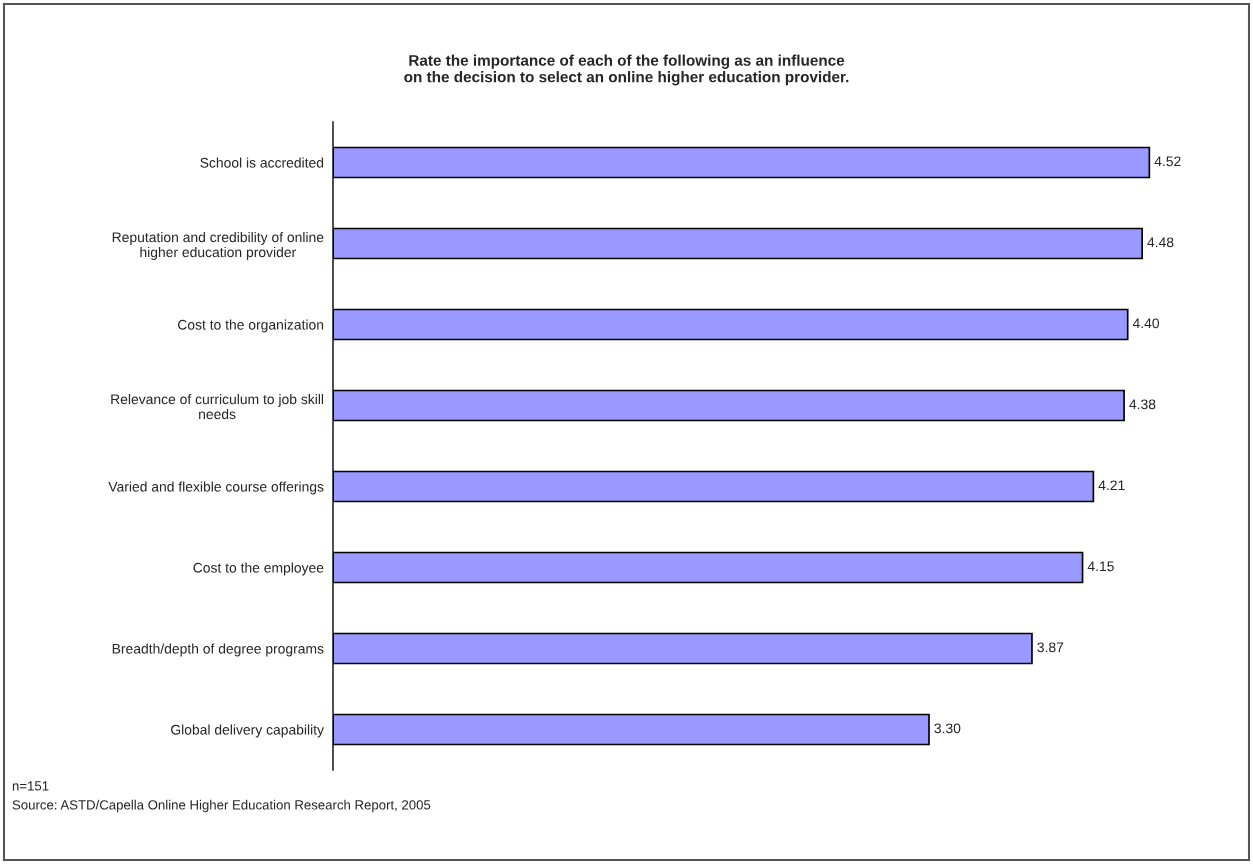 The image size is (1253, 864). I want to click on y-tick-label: Varied and flexible course offerings, so click(216, 488).